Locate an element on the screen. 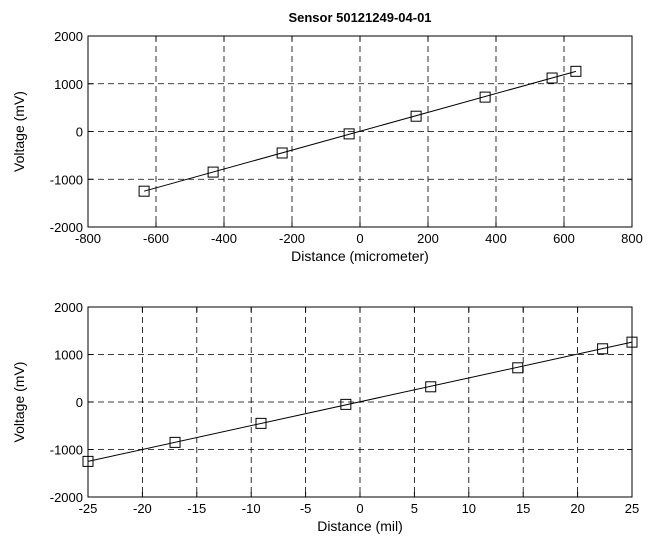  x-tick-label: -200 is located at coordinates (292, 238).